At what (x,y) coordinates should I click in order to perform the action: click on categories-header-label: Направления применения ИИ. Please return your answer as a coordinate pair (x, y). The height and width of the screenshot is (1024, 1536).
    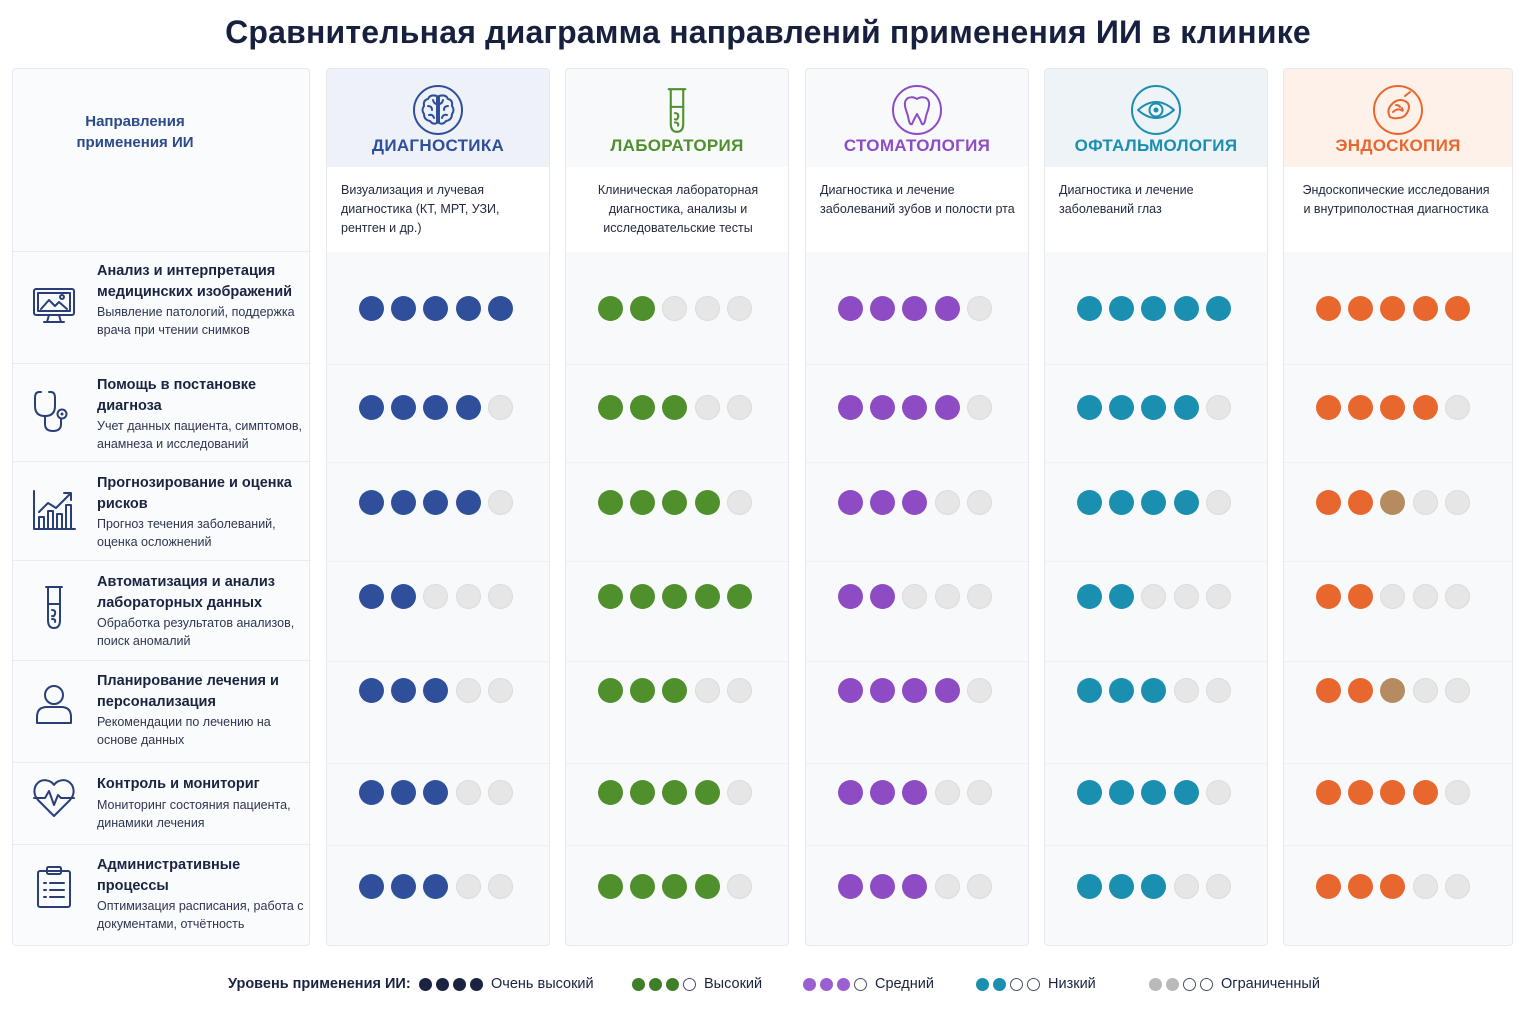
    Looking at the image, I should click on (135, 132).